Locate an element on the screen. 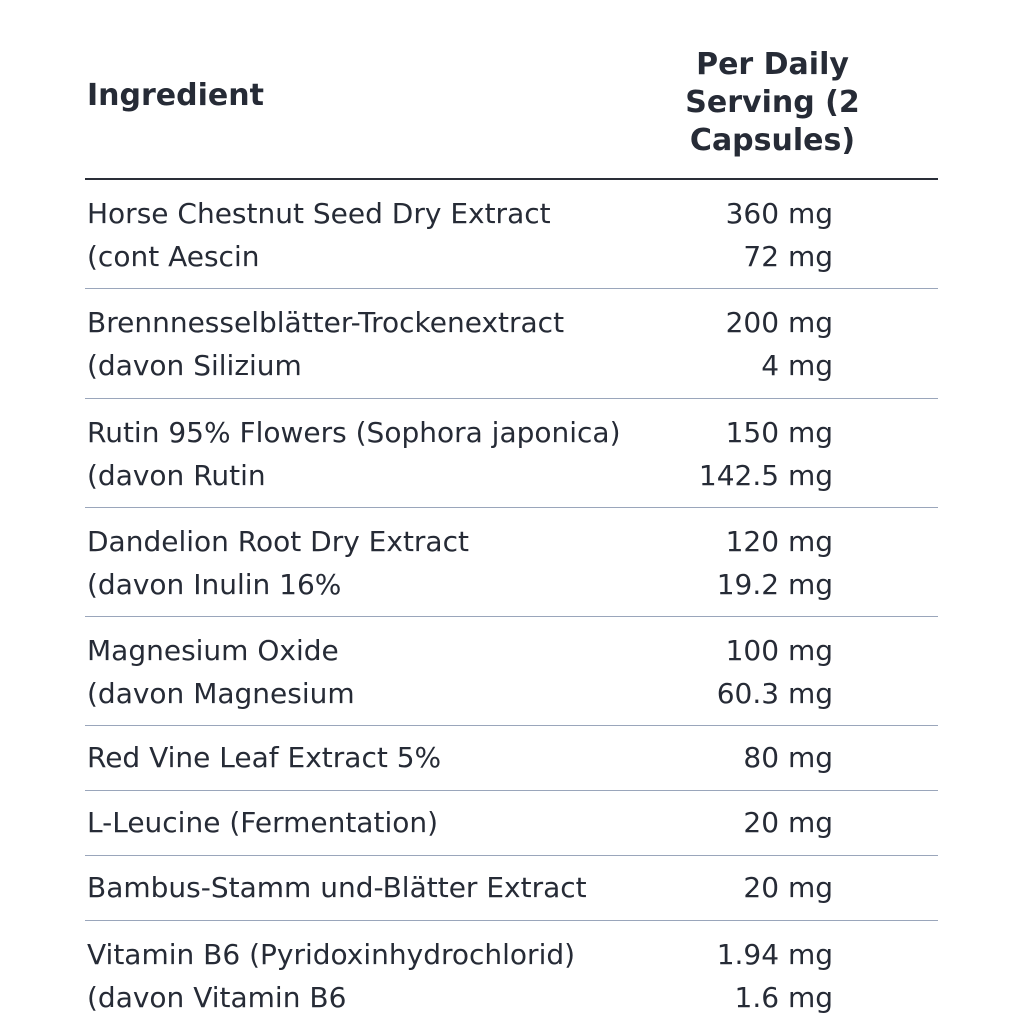 This screenshot has width=1024, height=1024. header-per-daily-serving: Per Daily Serving (2 Capsules) is located at coordinates (772, 102).